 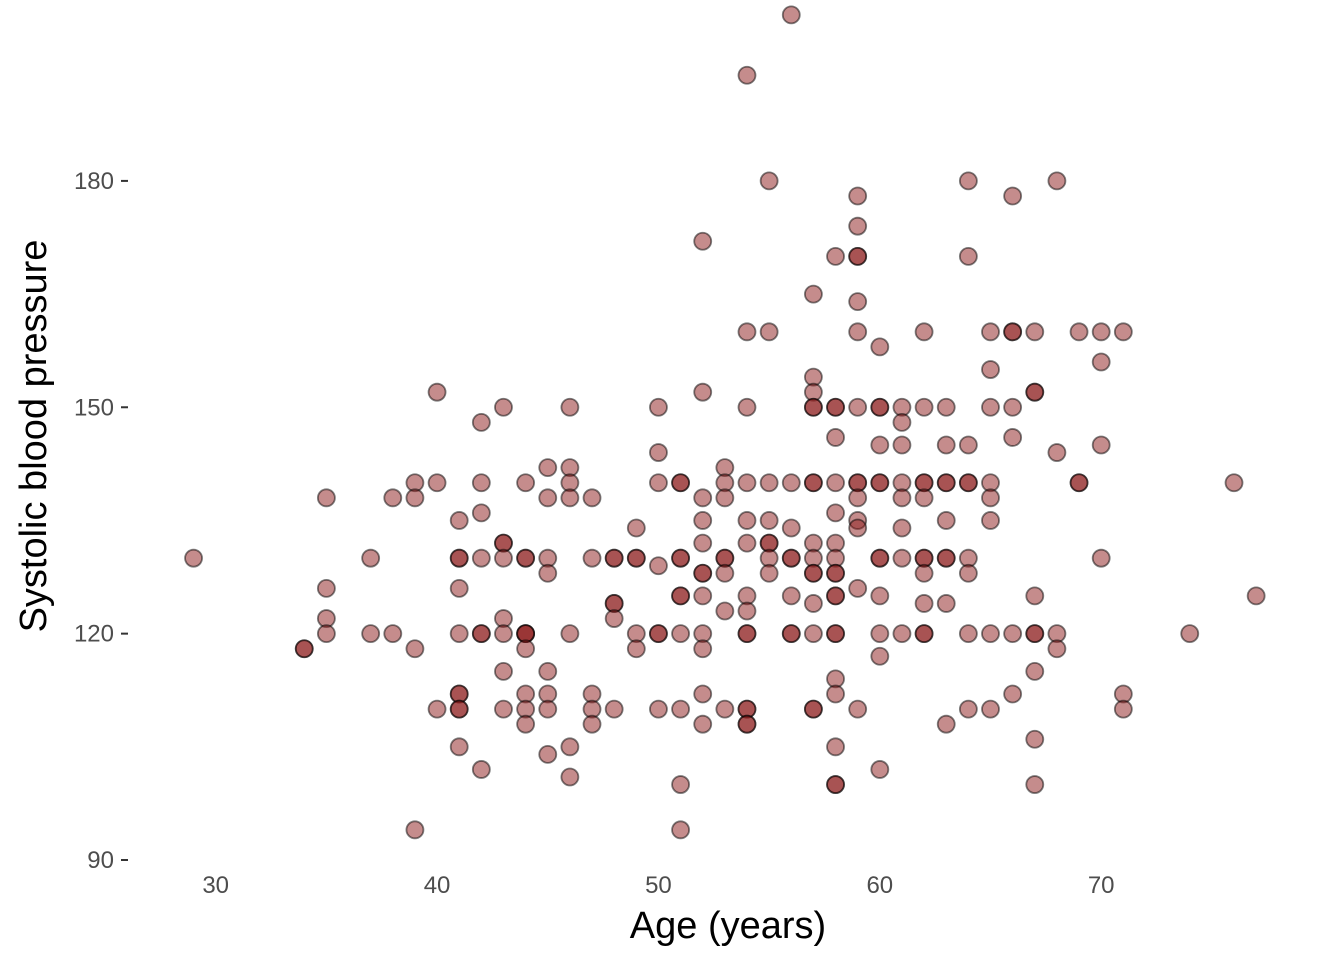 I want to click on x-tick-label: 70, so click(x=1101, y=885).